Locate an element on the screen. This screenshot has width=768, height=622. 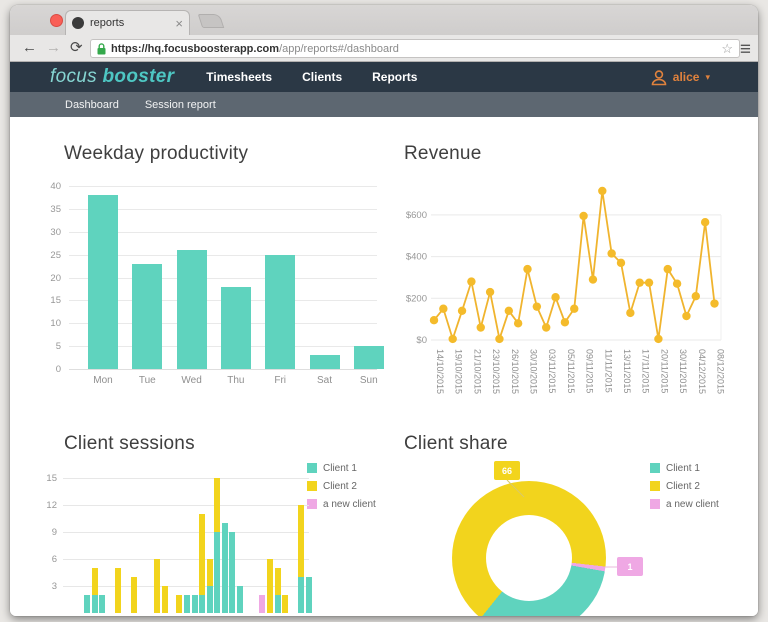
subnav-item-dashboard: Dashboard is located at coordinates (92, 104).